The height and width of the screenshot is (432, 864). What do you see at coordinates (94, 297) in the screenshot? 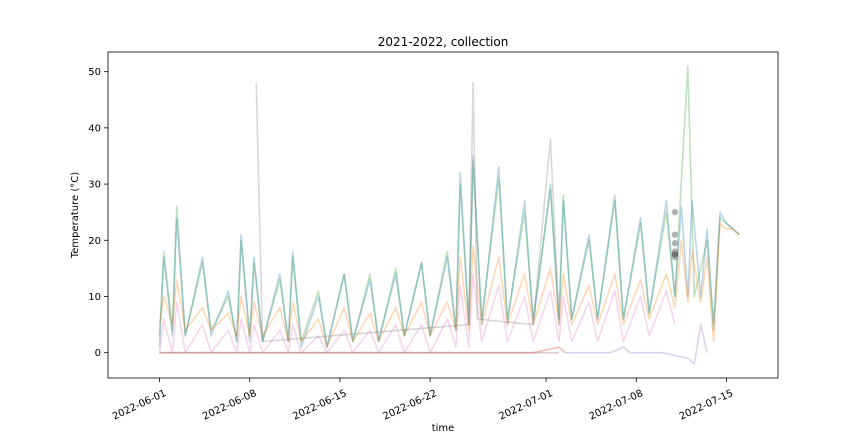
I see `y-tick-label-2: 10` at bounding box center [94, 297].